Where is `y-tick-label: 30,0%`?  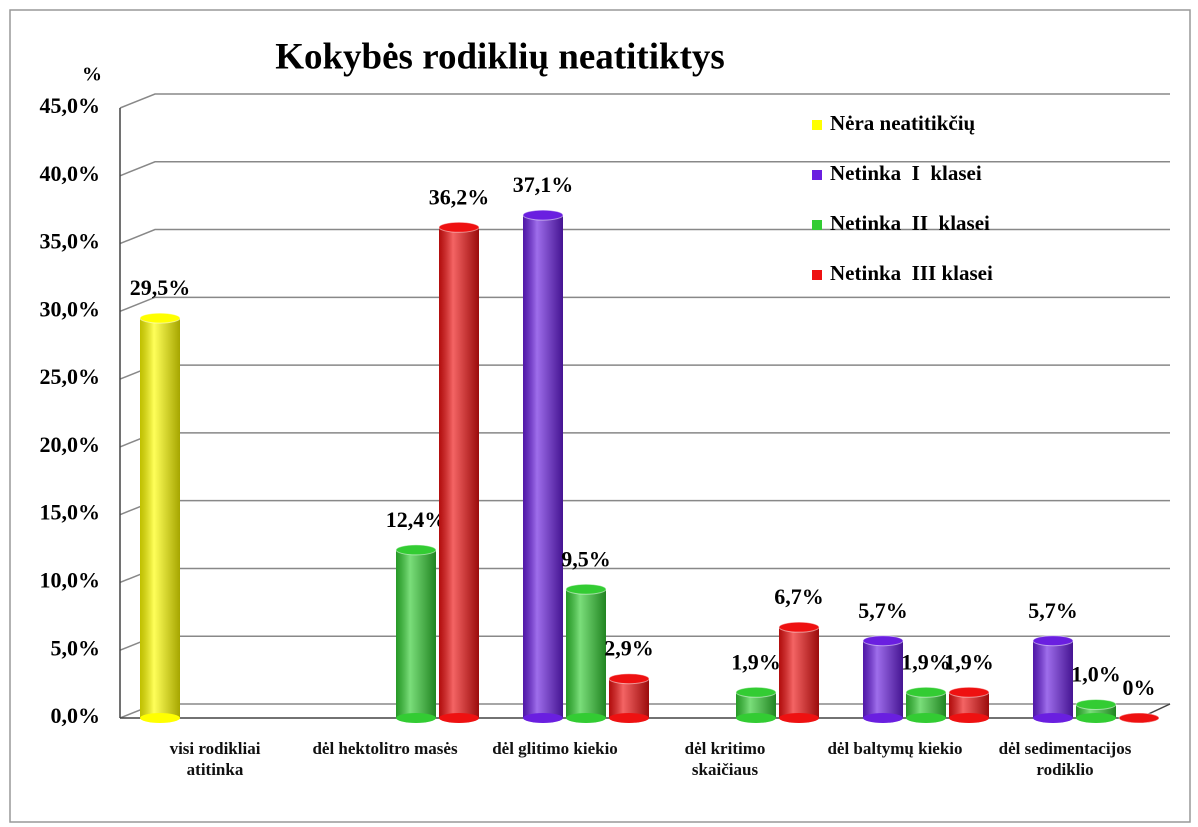
y-tick-label: 30,0% is located at coordinates (70, 308).